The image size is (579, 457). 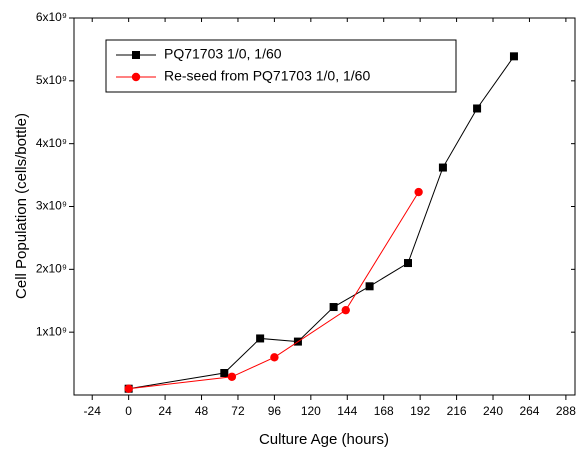 I want to click on y-tick-label: 2x10⁹, so click(x=51, y=269).